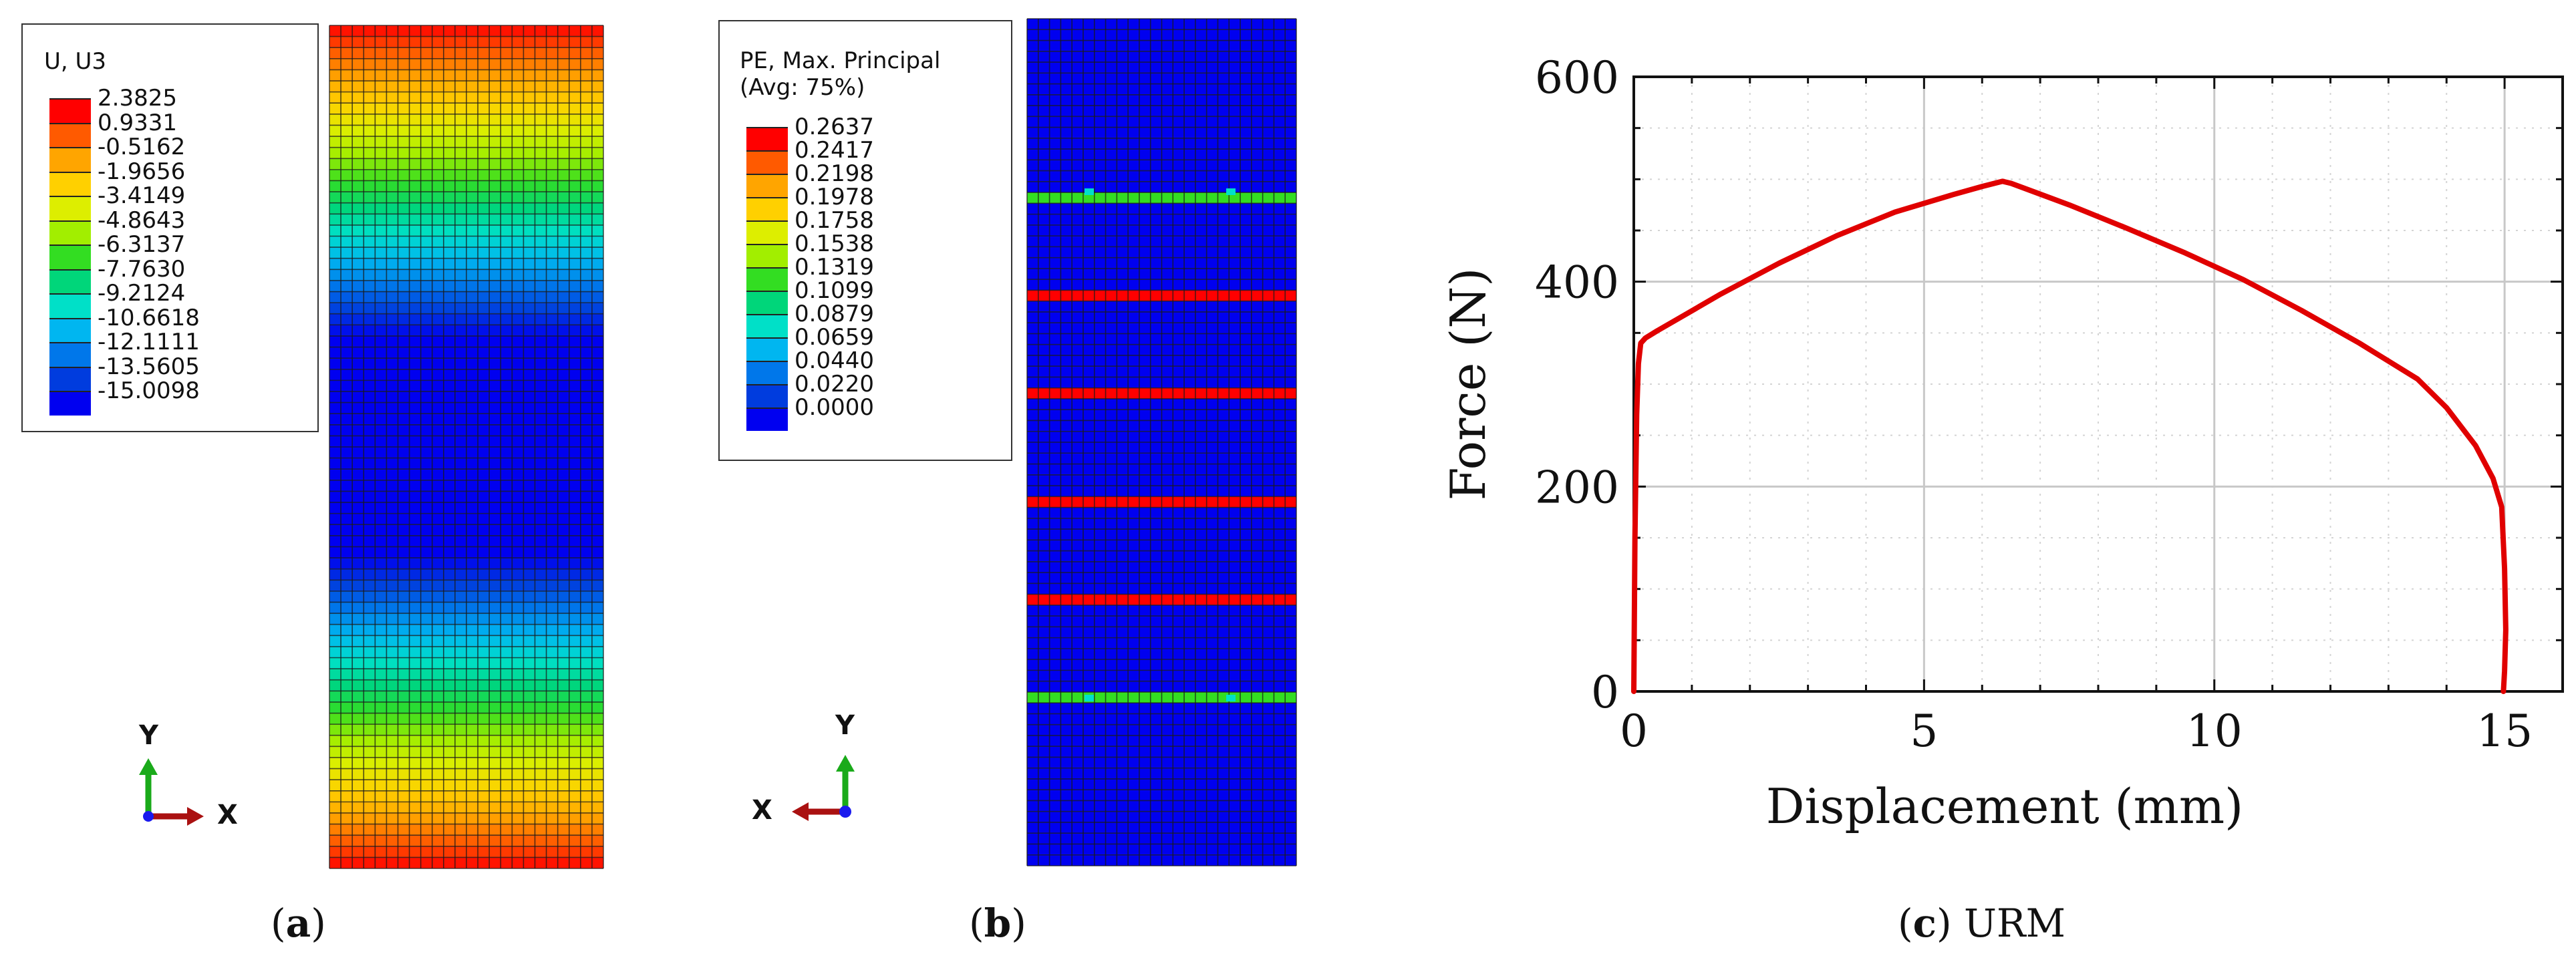  I want to click on triad-b-y-arrowhead, so click(845, 763).